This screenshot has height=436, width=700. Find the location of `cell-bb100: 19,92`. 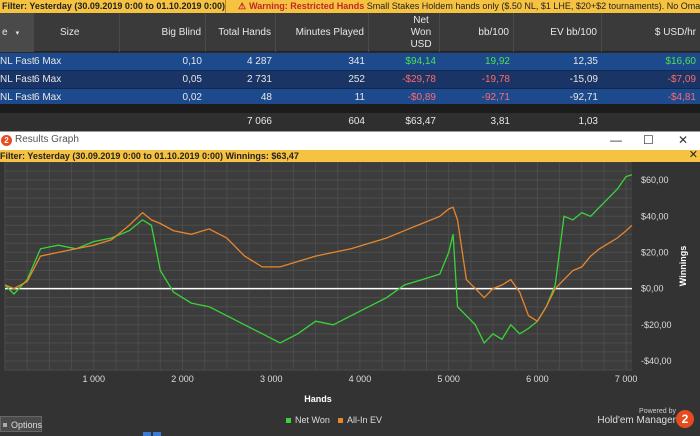

cell-bb100: 19,92 is located at coordinates (497, 61).